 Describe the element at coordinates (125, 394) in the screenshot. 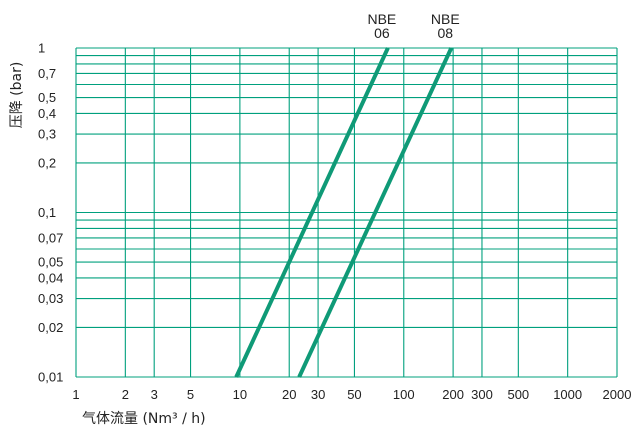

I see `x-tick-label: 2` at that location.